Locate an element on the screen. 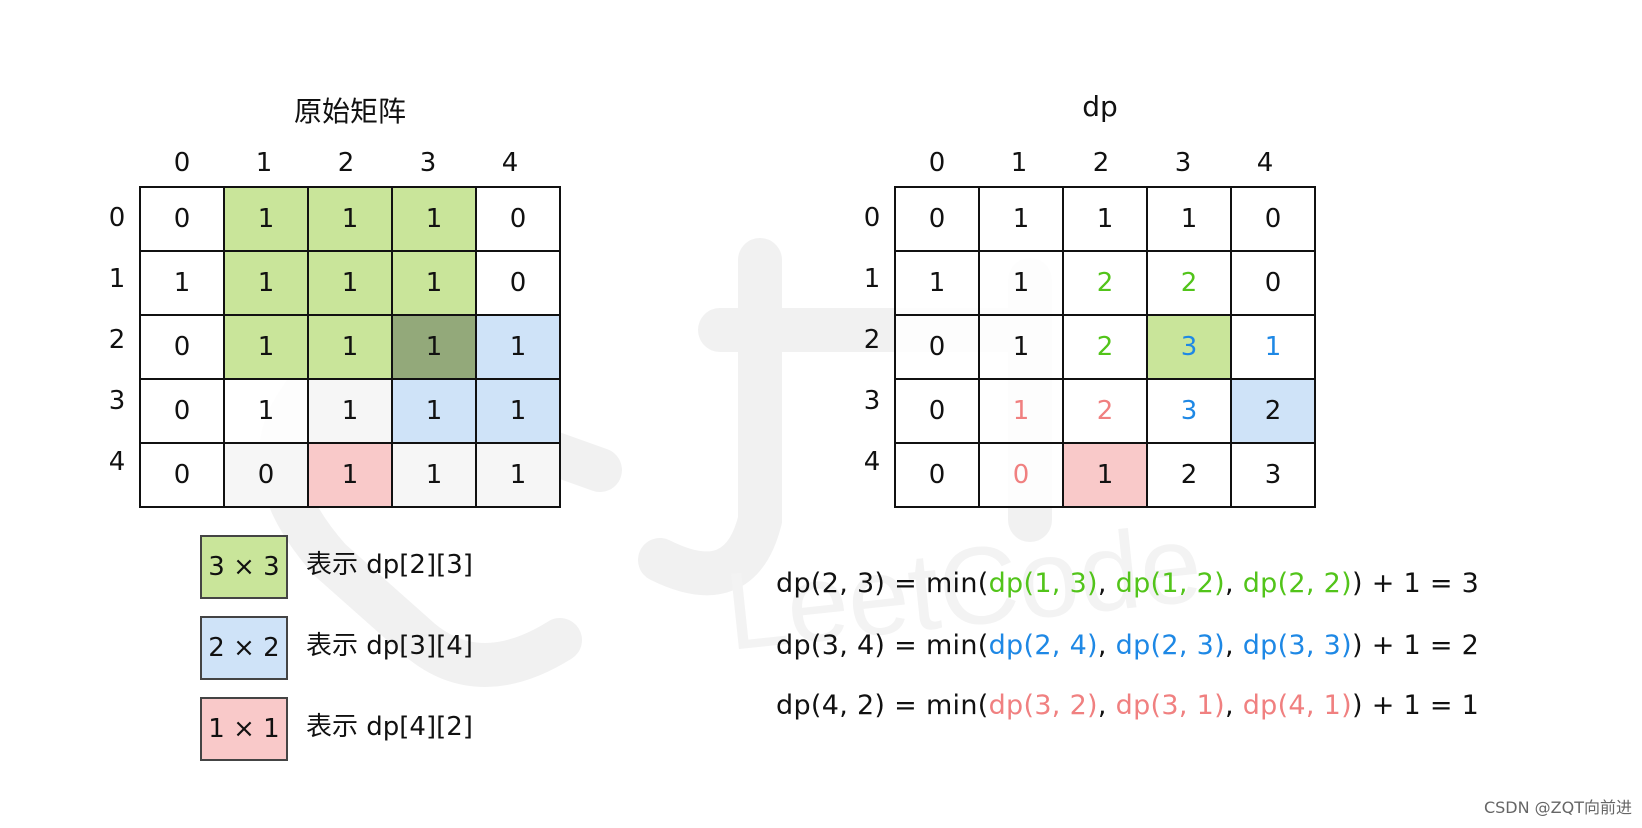  legend-text-1x1: 表示 dp[4][2] is located at coordinates (389, 727).